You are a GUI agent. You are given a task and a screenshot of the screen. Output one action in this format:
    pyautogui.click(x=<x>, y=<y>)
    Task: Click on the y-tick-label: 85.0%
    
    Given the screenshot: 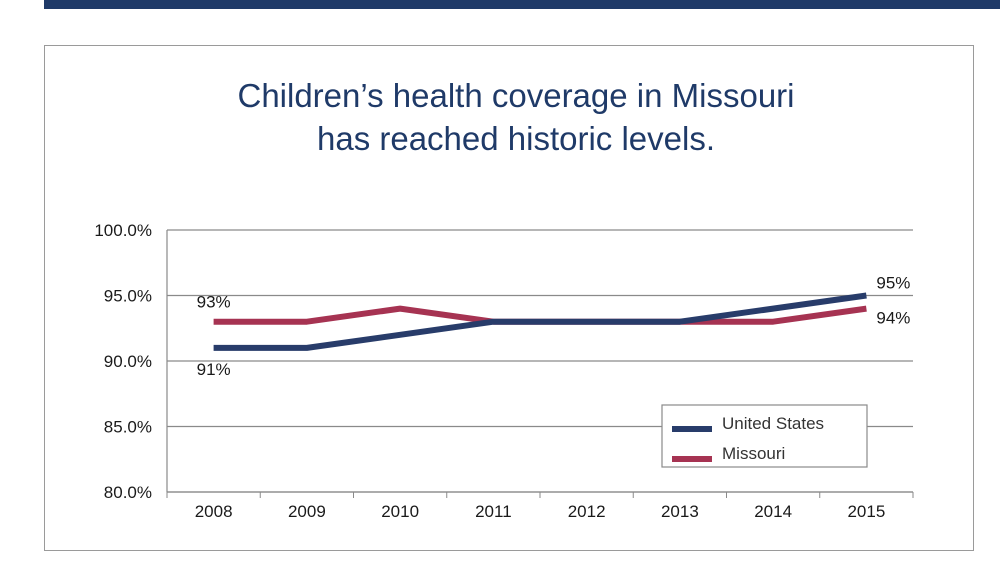 What is the action you would take?
    pyautogui.click(x=128, y=427)
    